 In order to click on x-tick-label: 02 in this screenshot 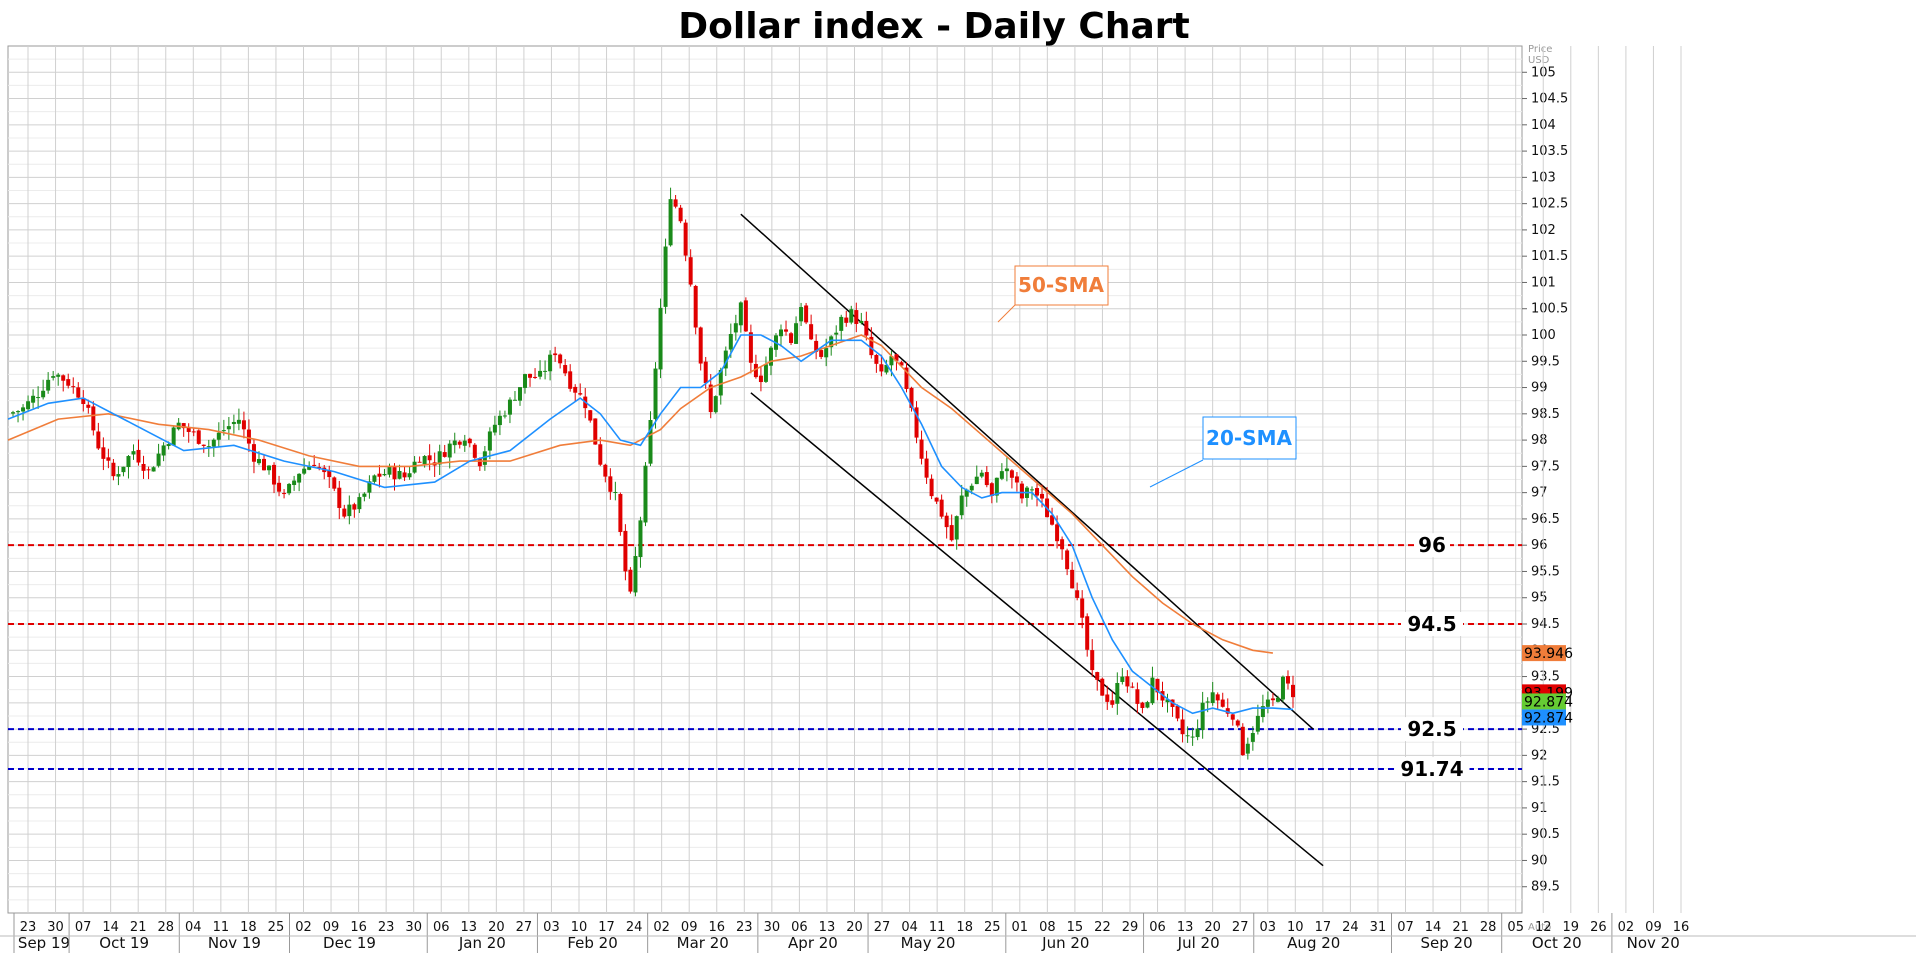, I will do `click(1626, 927)`.